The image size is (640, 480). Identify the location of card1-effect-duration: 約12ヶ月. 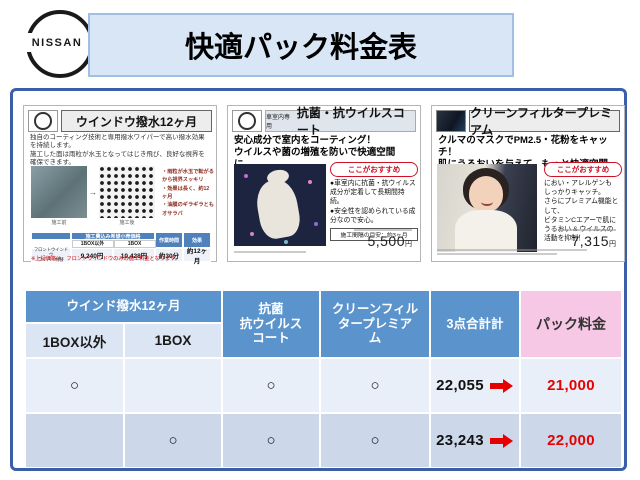
(197, 256).